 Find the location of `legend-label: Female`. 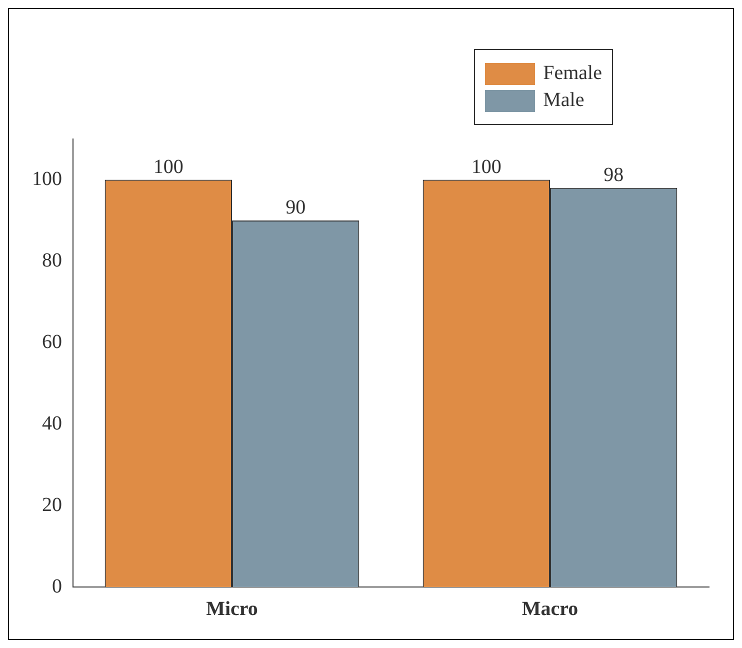

legend-label: Female is located at coordinates (572, 73).